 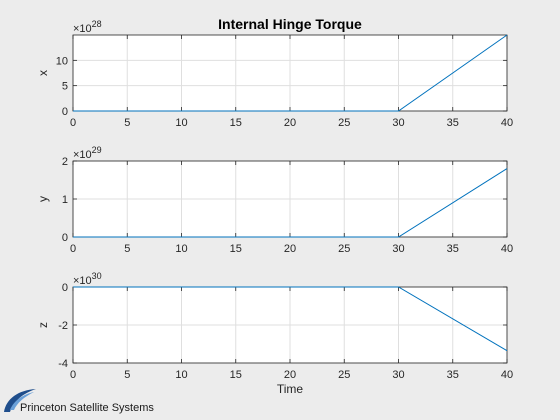 What do you see at coordinates (63, 326) in the screenshot?
I see `y-tick-label: -2` at bounding box center [63, 326].